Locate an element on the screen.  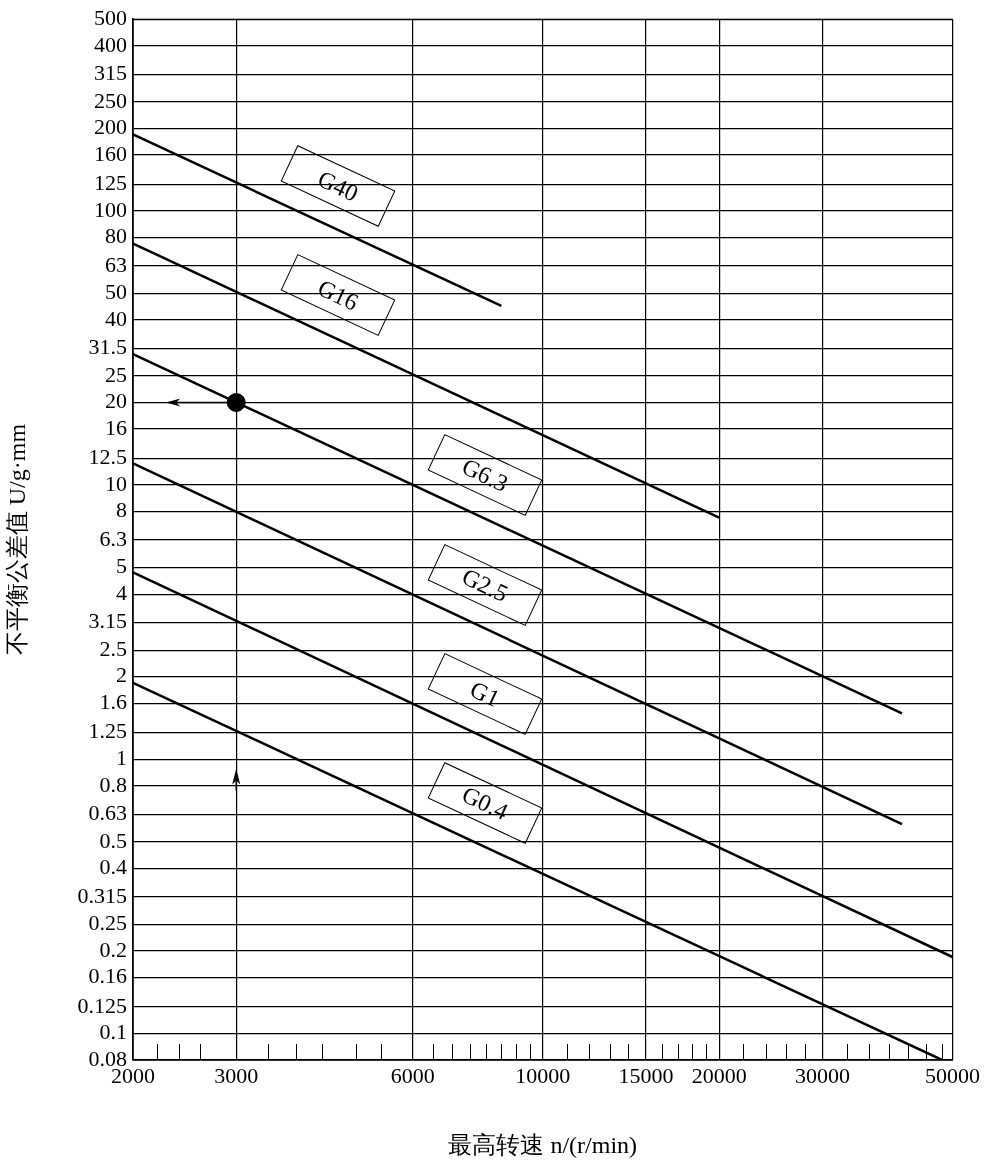
y-tick-label: 2.5 is located at coordinates (113, 648).